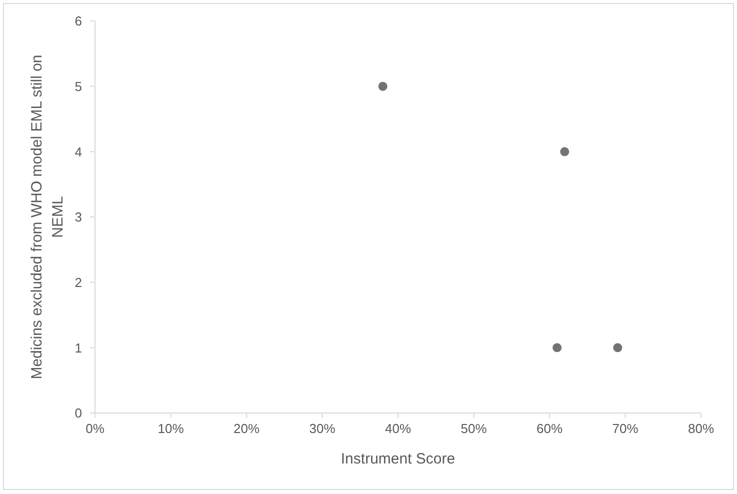 Image resolution: width=737 pixels, height=494 pixels. I want to click on y-tick-label: 6, so click(78, 21).